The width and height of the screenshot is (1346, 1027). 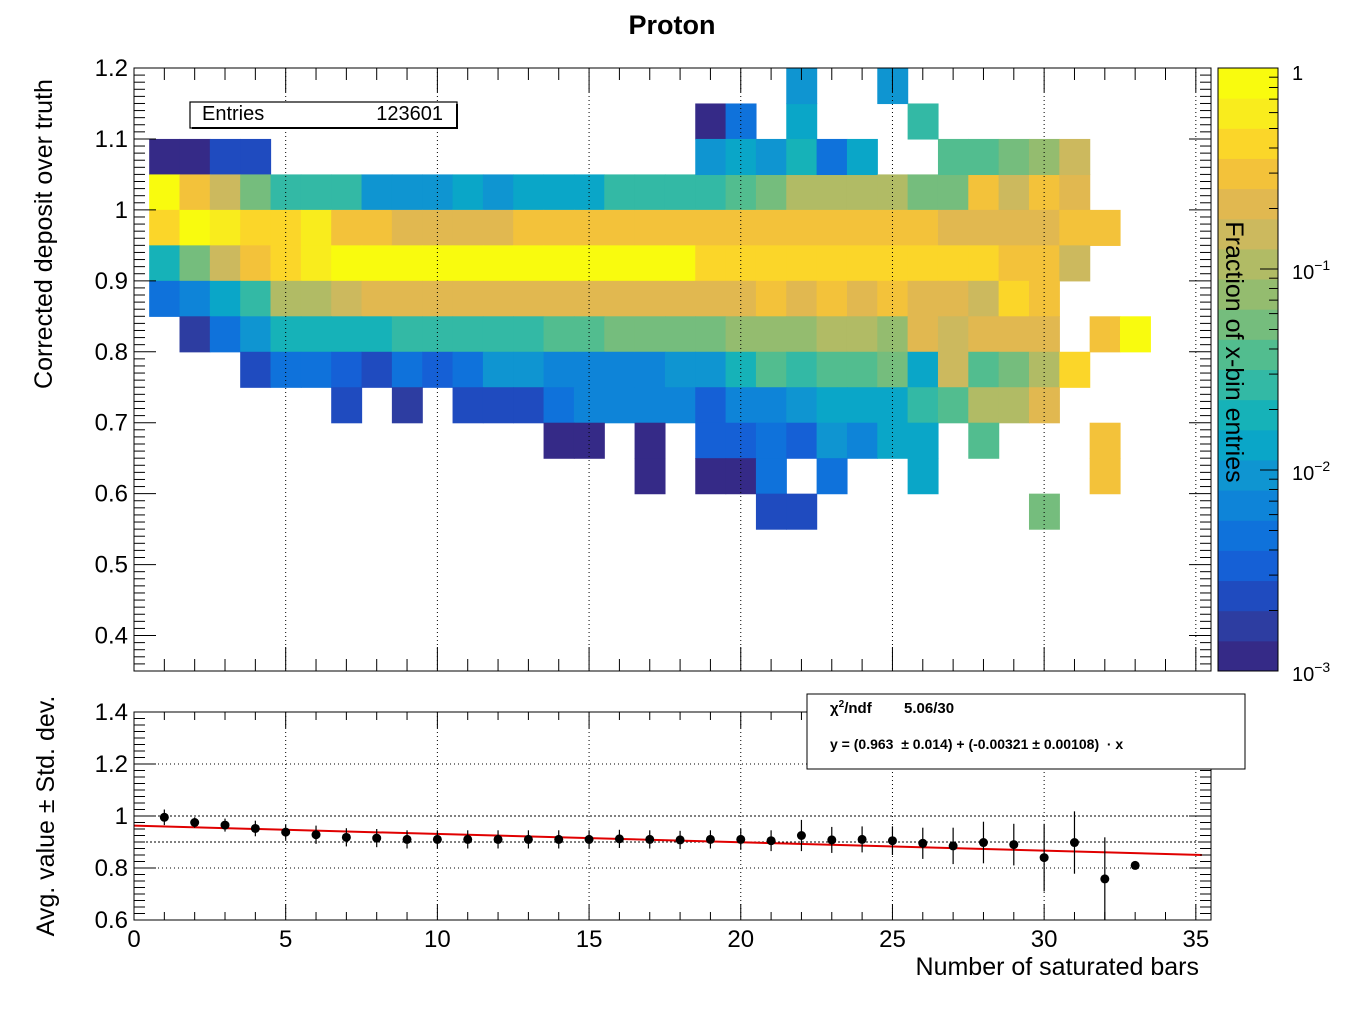 What do you see at coordinates (1322, 667) in the screenshot?
I see `colorbar-tick-exponent: −3` at bounding box center [1322, 667].